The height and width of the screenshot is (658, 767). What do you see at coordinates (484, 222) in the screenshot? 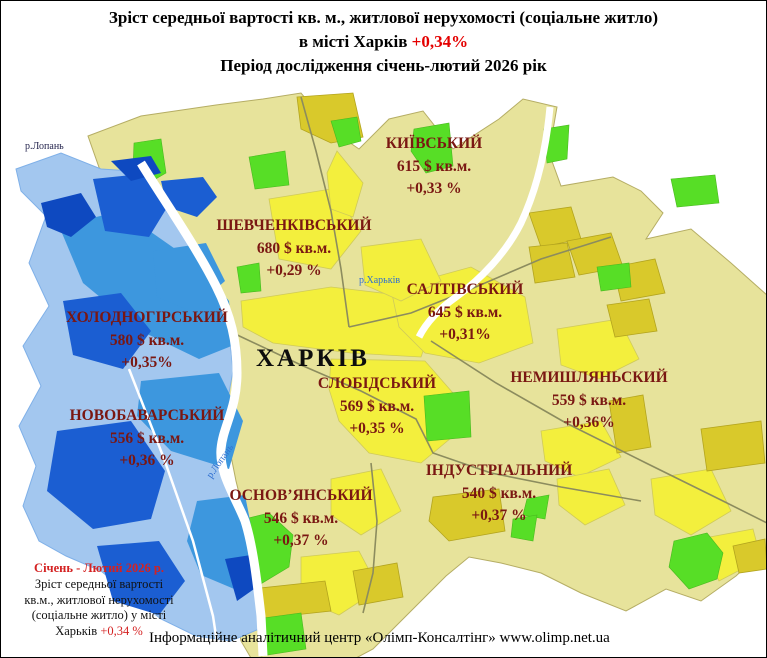
I see `river-kharkiv-channel` at bounding box center [484, 222].